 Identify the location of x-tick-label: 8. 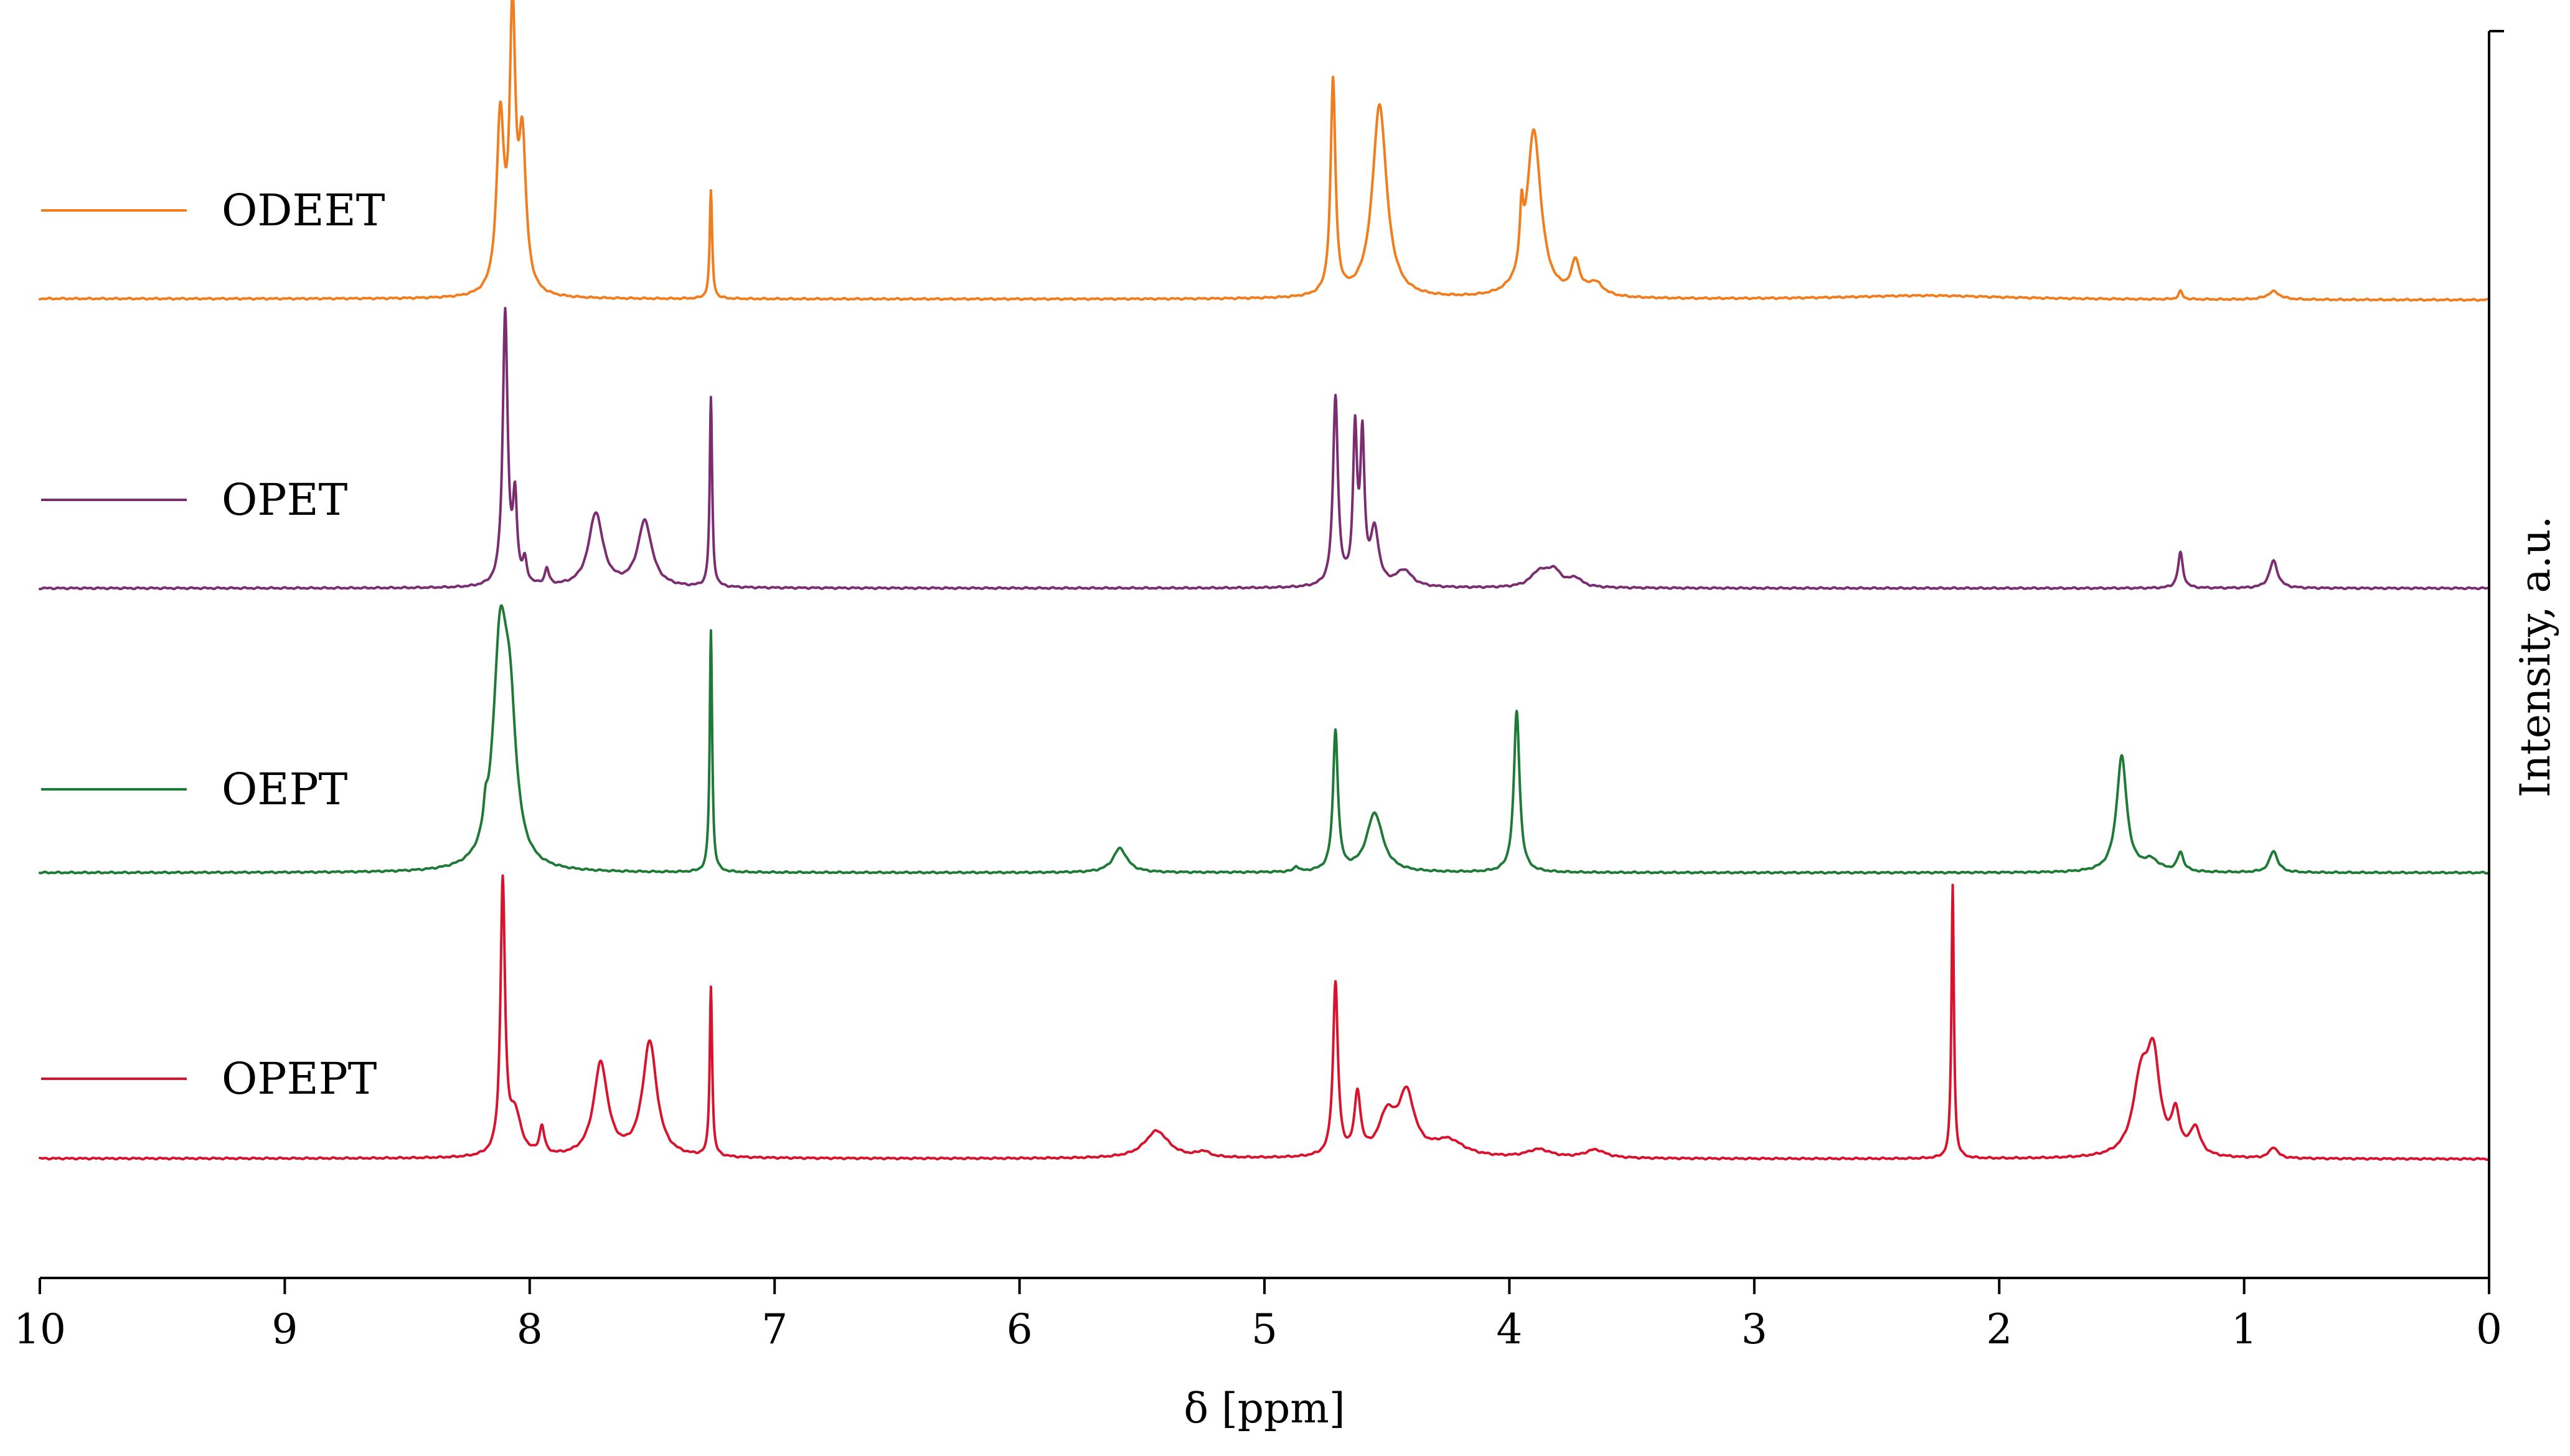
(530, 1329).